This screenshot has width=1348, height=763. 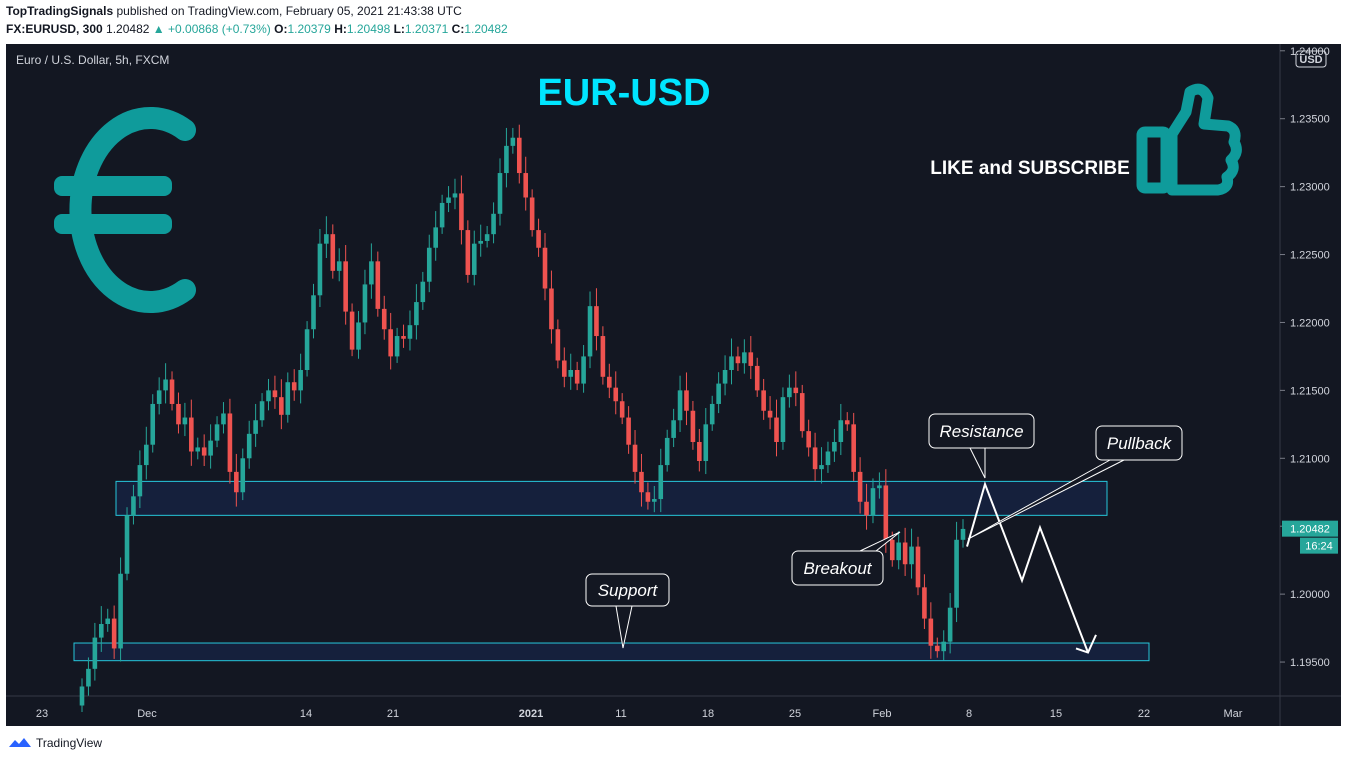 What do you see at coordinates (158, 29) in the screenshot?
I see `up-arrow-icon: ▲` at bounding box center [158, 29].